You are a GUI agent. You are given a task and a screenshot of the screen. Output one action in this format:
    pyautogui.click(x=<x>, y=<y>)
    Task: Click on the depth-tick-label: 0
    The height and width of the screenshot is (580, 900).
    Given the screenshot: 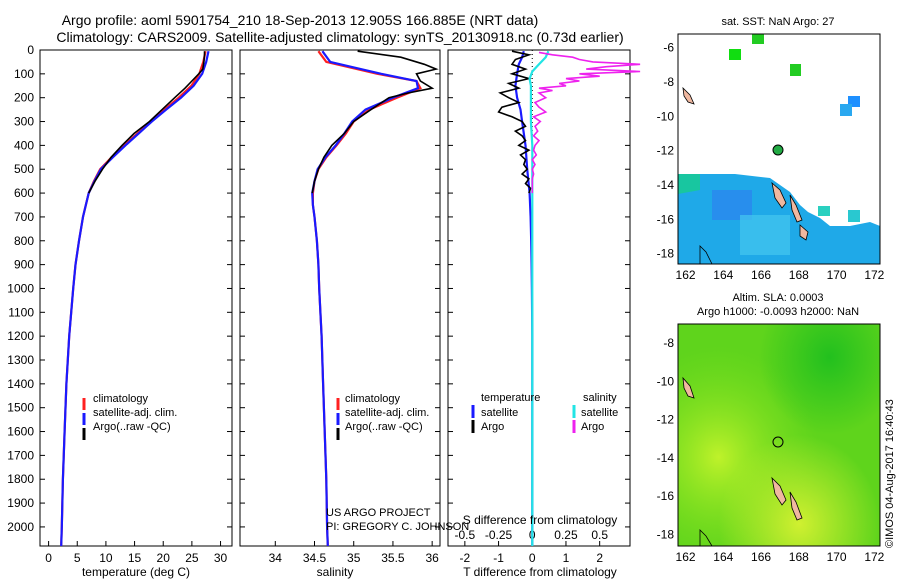 What is the action you would take?
    pyautogui.click(x=30, y=50)
    